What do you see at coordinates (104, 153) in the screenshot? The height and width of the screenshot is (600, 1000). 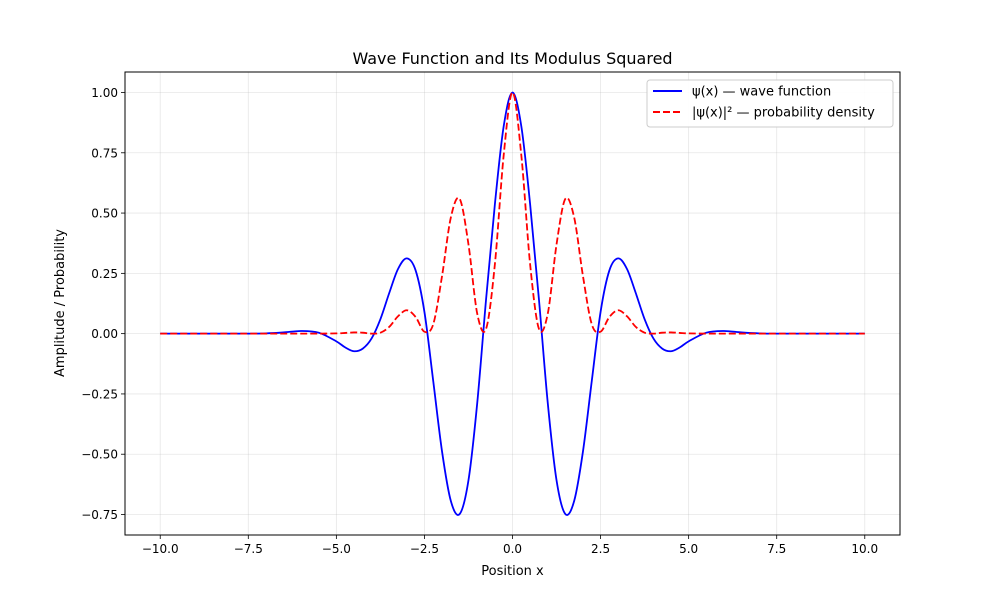 I see `y-tick-label: 0.75` at bounding box center [104, 153].